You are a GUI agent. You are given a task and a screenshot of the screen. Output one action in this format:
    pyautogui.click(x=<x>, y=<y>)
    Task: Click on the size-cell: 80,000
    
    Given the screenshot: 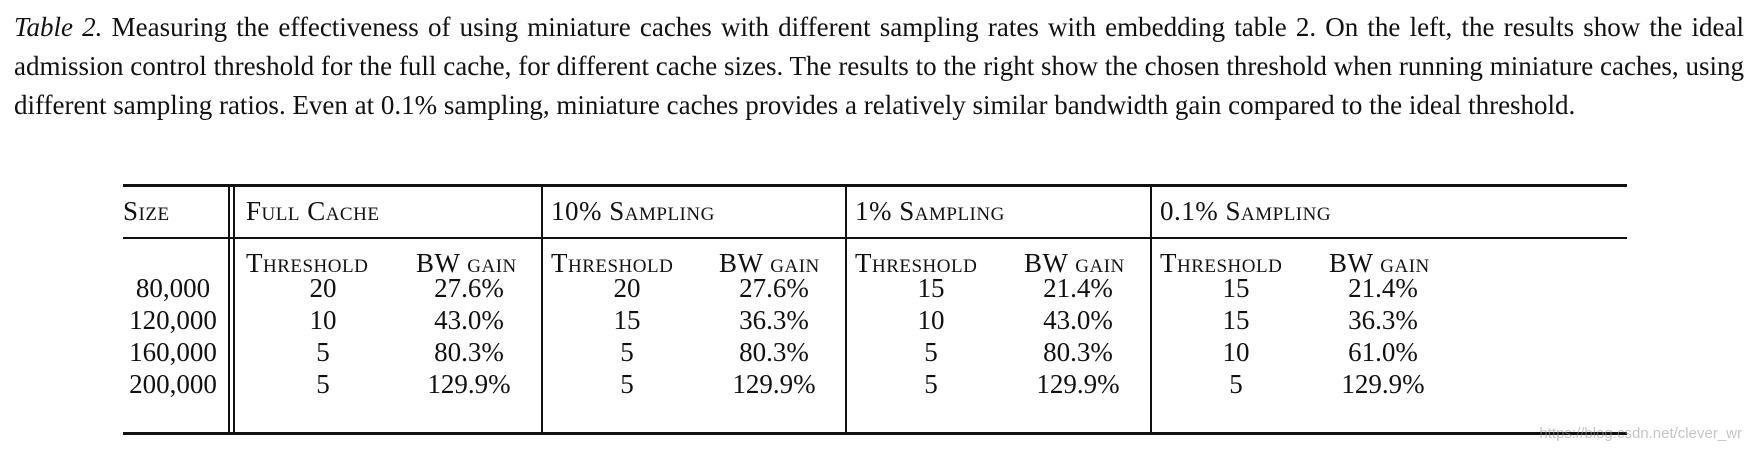 What is the action you would take?
    pyautogui.click(x=173, y=288)
    